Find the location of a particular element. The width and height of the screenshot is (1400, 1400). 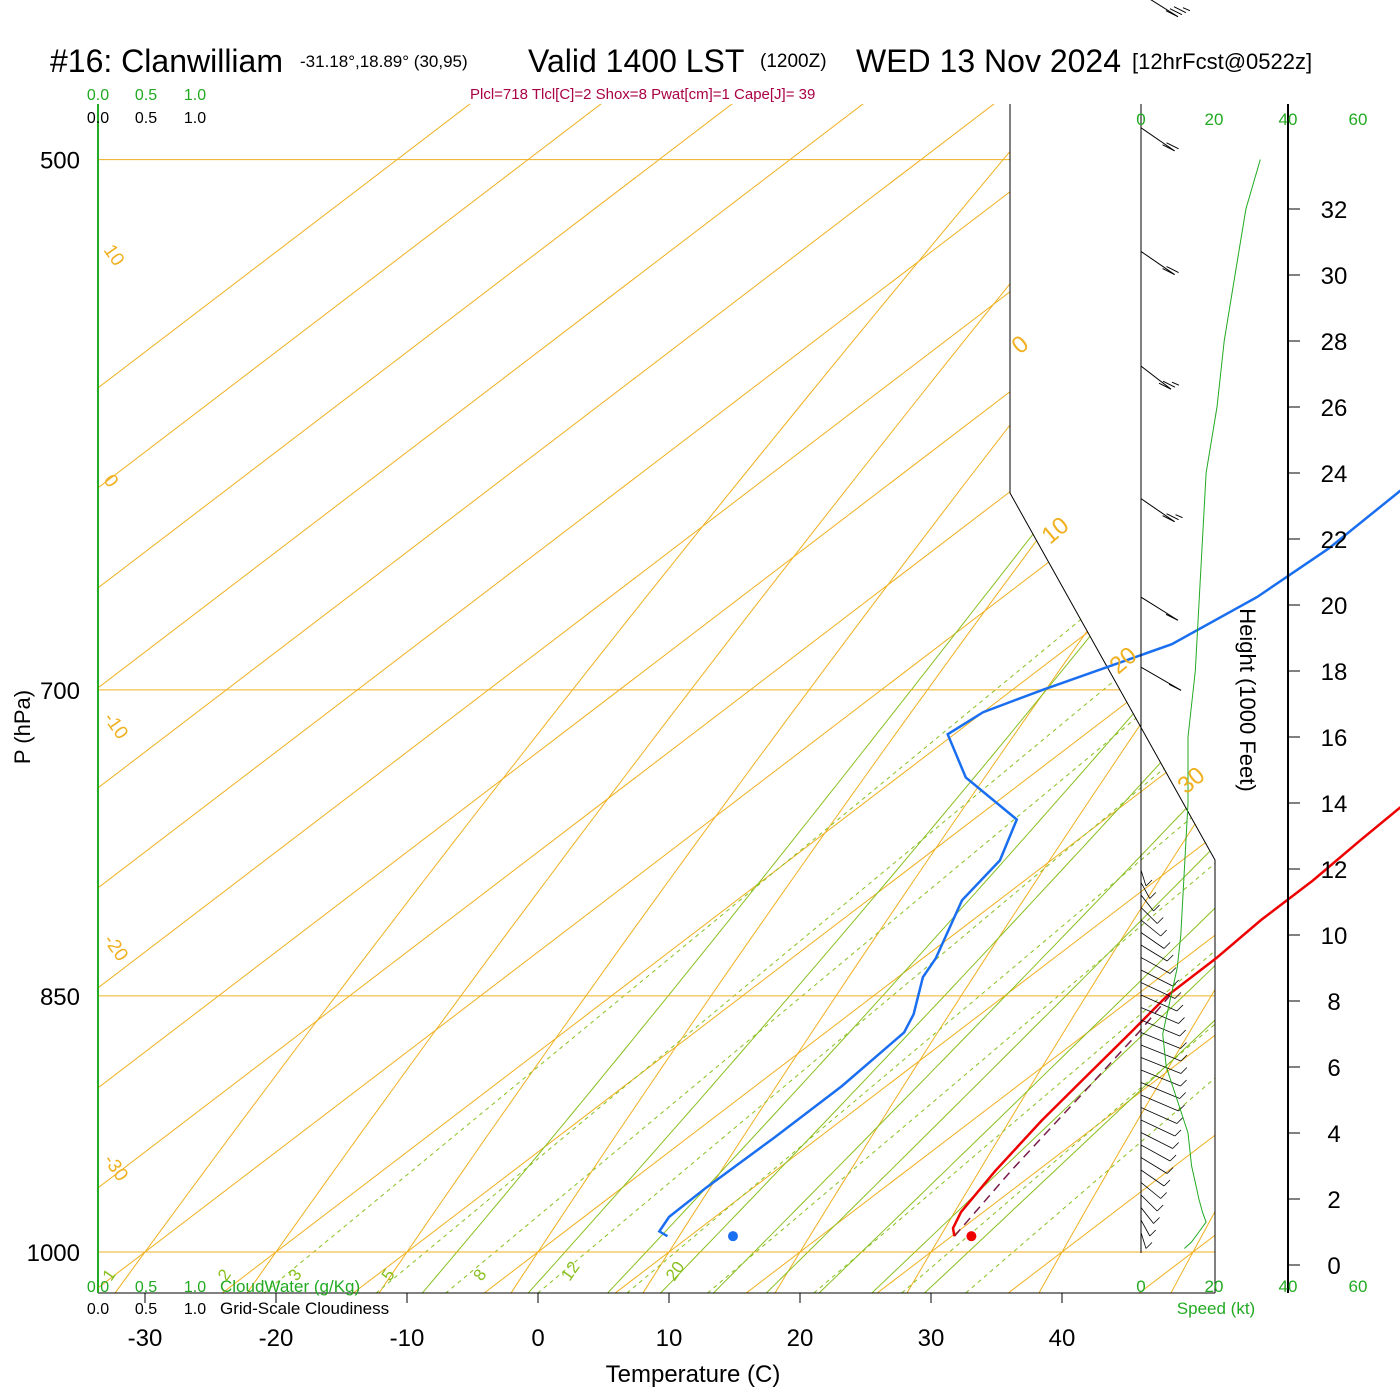

height-tick-label: 14 is located at coordinates (1334, 804).